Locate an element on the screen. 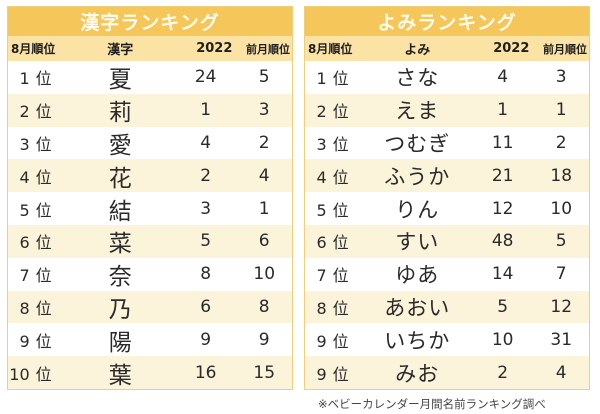 The width and height of the screenshot is (600, 414). table-row: 3 位 つむぎ 11 2 is located at coordinates (447, 143).